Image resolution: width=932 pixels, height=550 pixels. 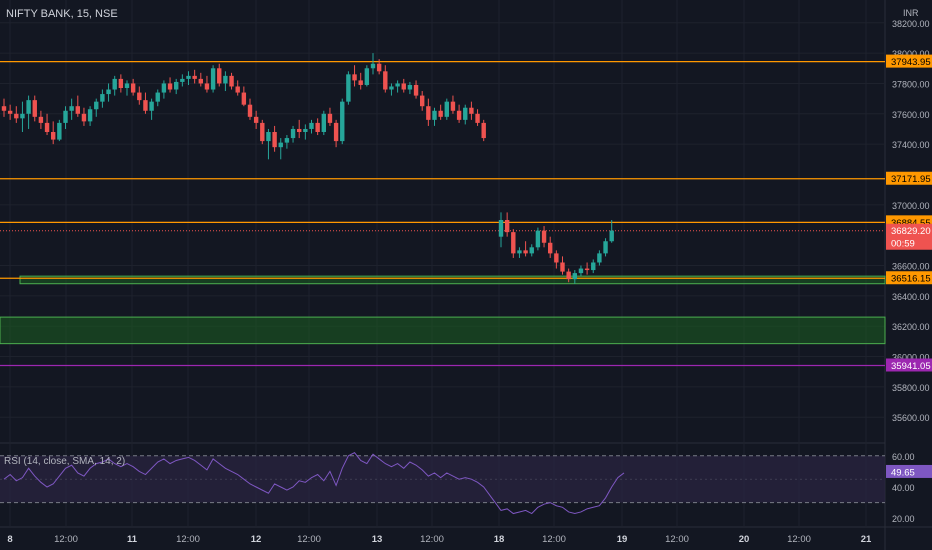 I want to click on zone-large, so click(x=443, y=330).